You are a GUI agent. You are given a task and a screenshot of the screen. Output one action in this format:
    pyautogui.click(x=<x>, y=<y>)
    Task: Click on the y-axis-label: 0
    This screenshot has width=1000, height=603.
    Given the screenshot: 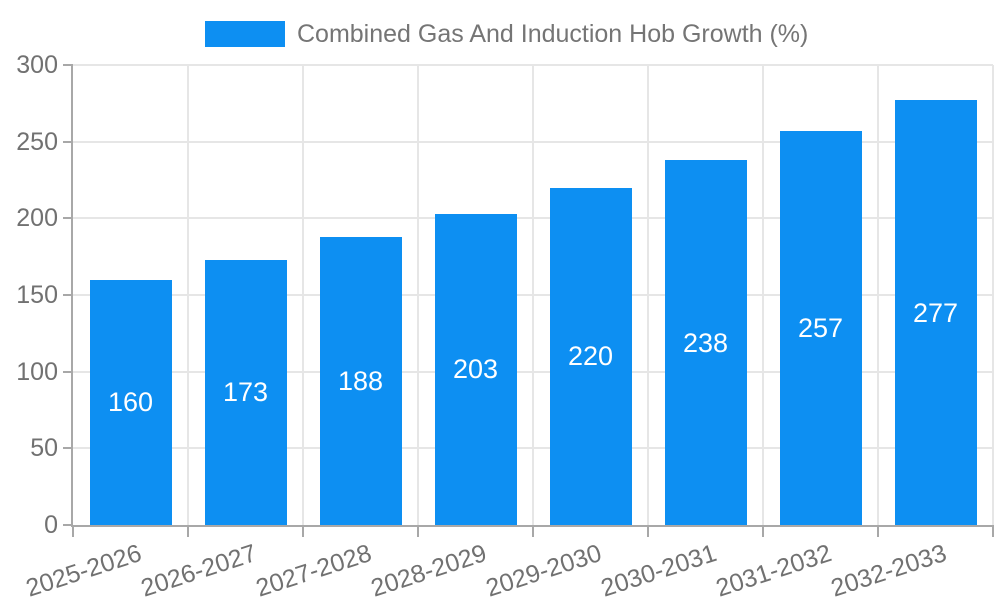 What is the action you would take?
    pyautogui.click(x=51, y=525)
    